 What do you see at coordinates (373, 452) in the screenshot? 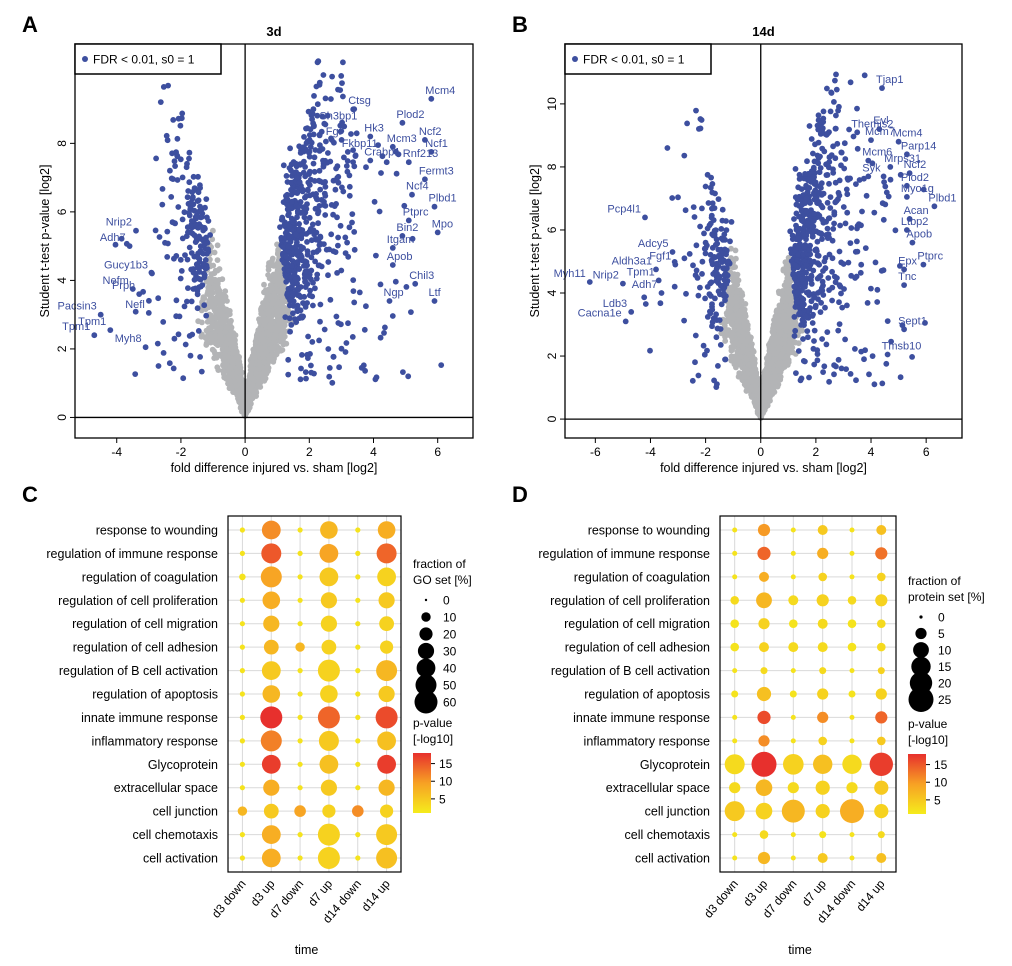
I see `x-tick-label: 4` at bounding box center [373, 452].